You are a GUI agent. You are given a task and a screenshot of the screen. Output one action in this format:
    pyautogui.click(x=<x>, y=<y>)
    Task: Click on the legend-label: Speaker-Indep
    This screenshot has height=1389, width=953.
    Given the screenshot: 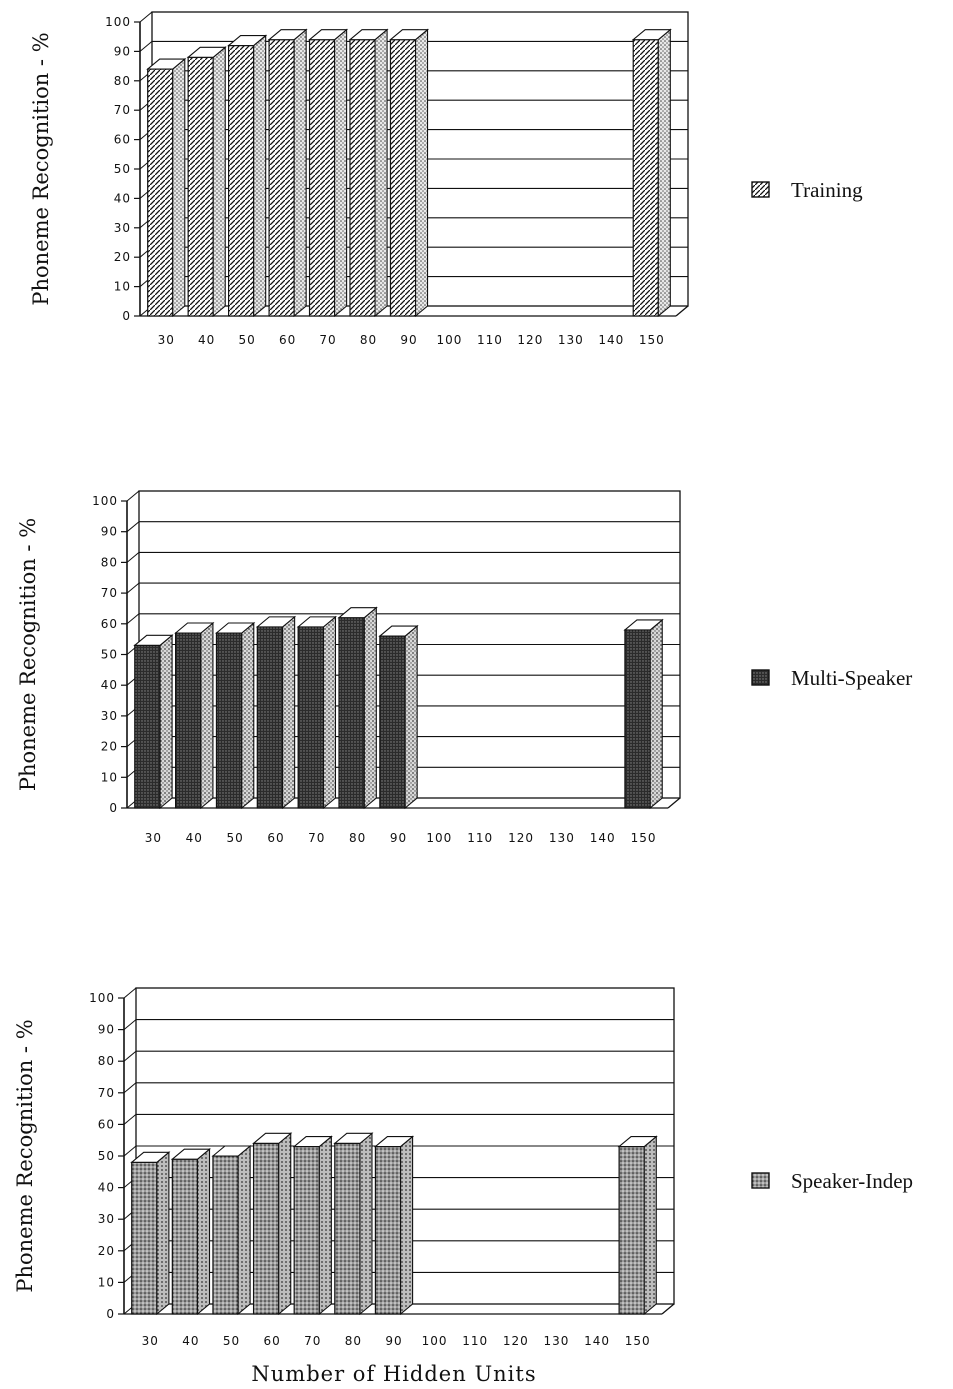 What is the action you would take?
    pyautogui.click(x=852, y=1181)
    